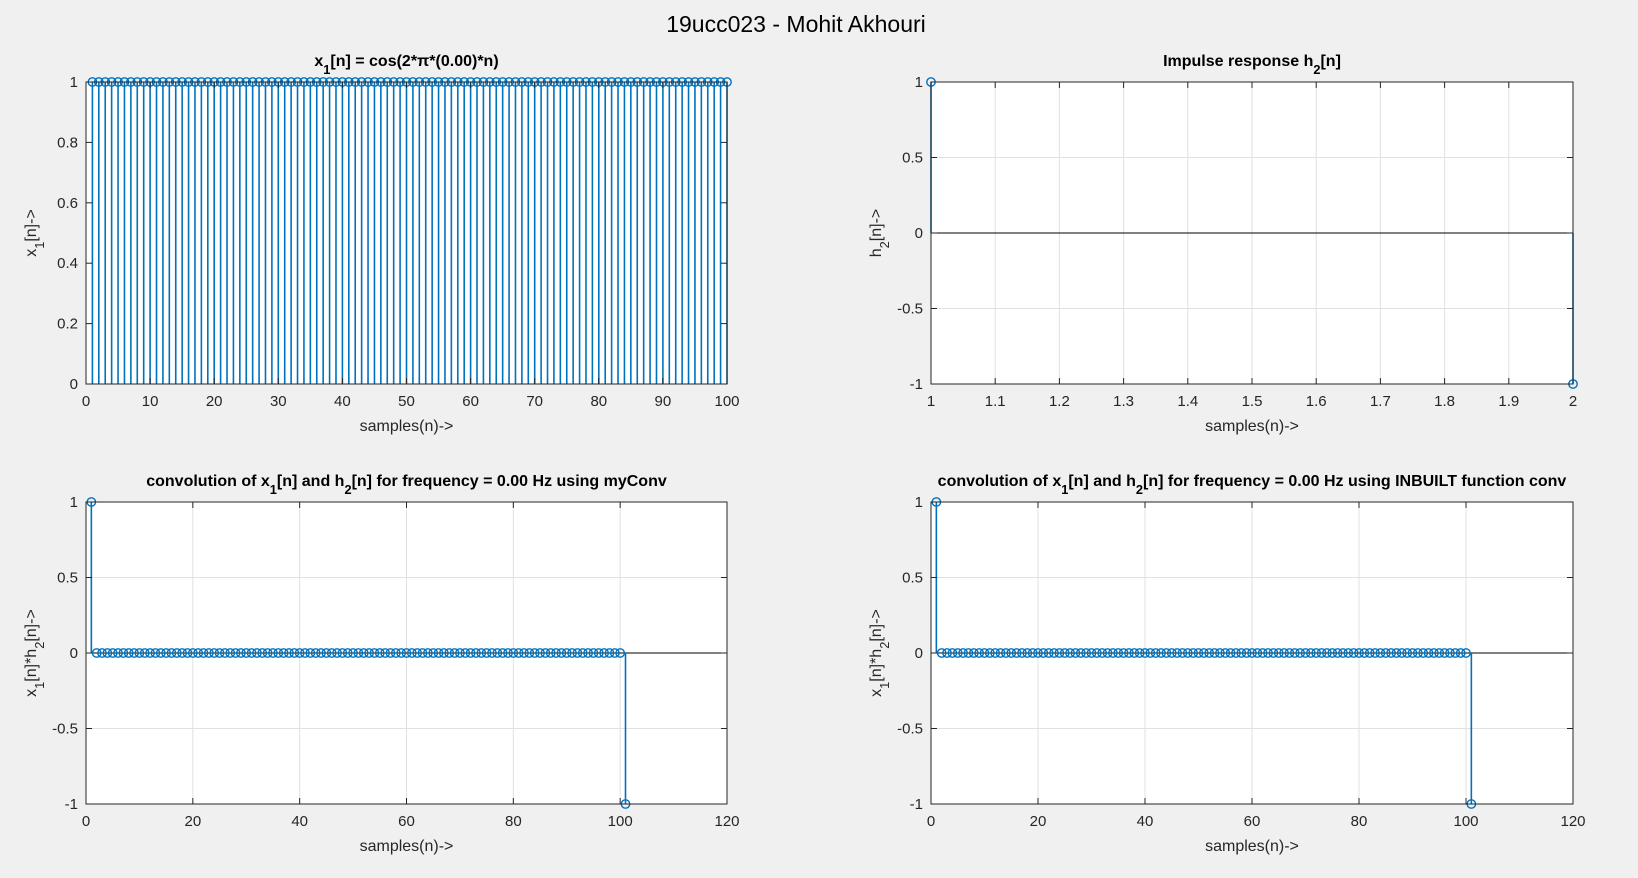 The image size is (1638, 878). What do you see at coordinates (278, 401) in the screenshot?
I see `x-tick-label: 30` at bounding box center [278, 401].